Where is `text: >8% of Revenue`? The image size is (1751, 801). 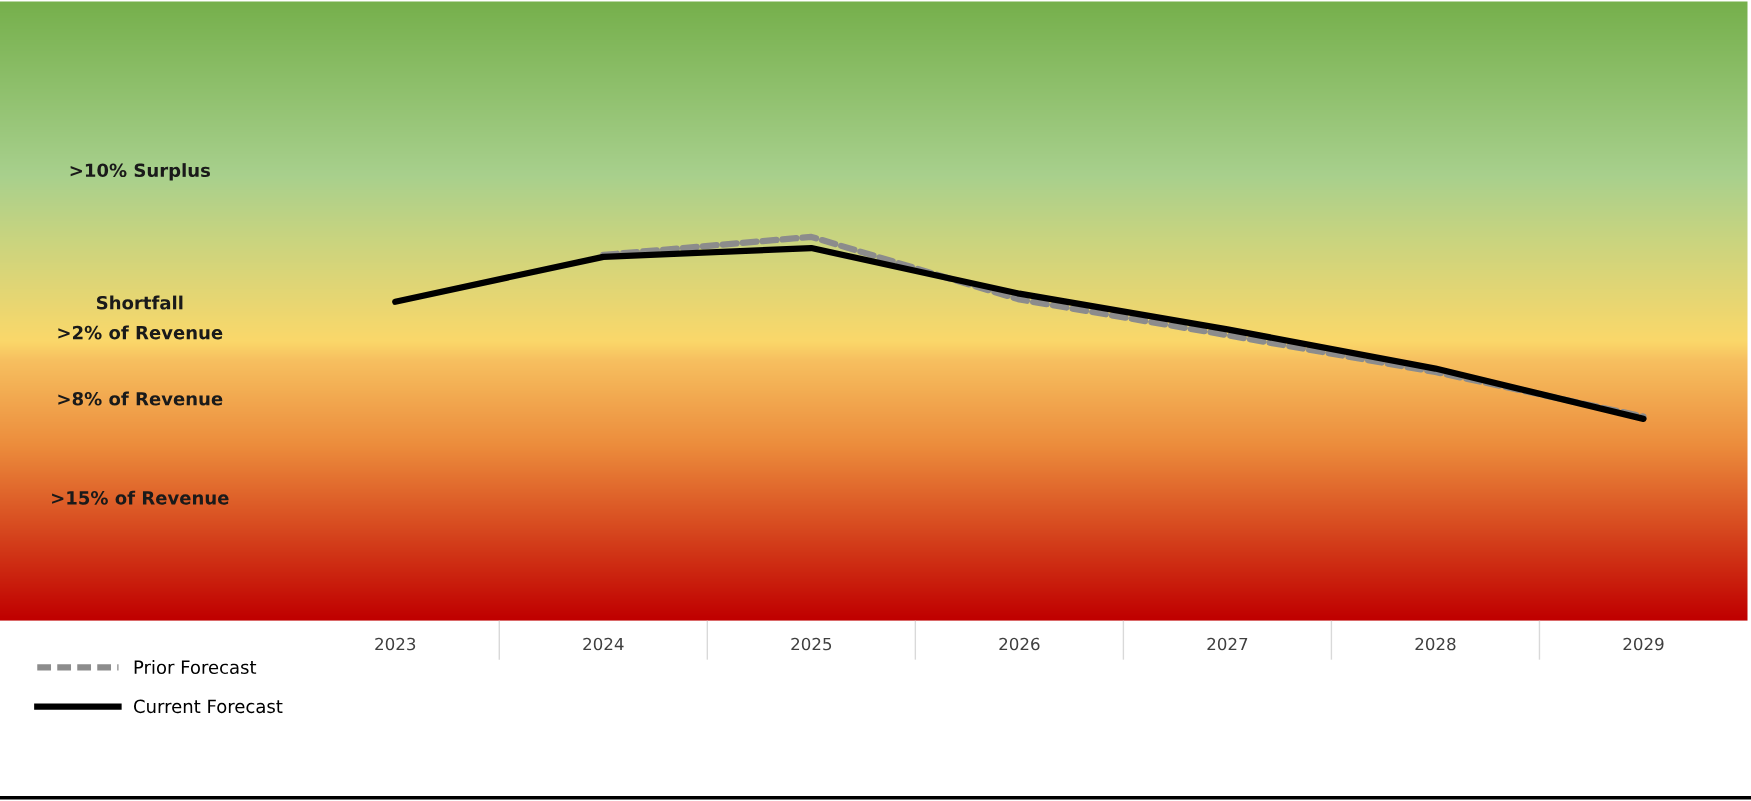 text: >8% of Revenue is located at coordinates (140, 398).